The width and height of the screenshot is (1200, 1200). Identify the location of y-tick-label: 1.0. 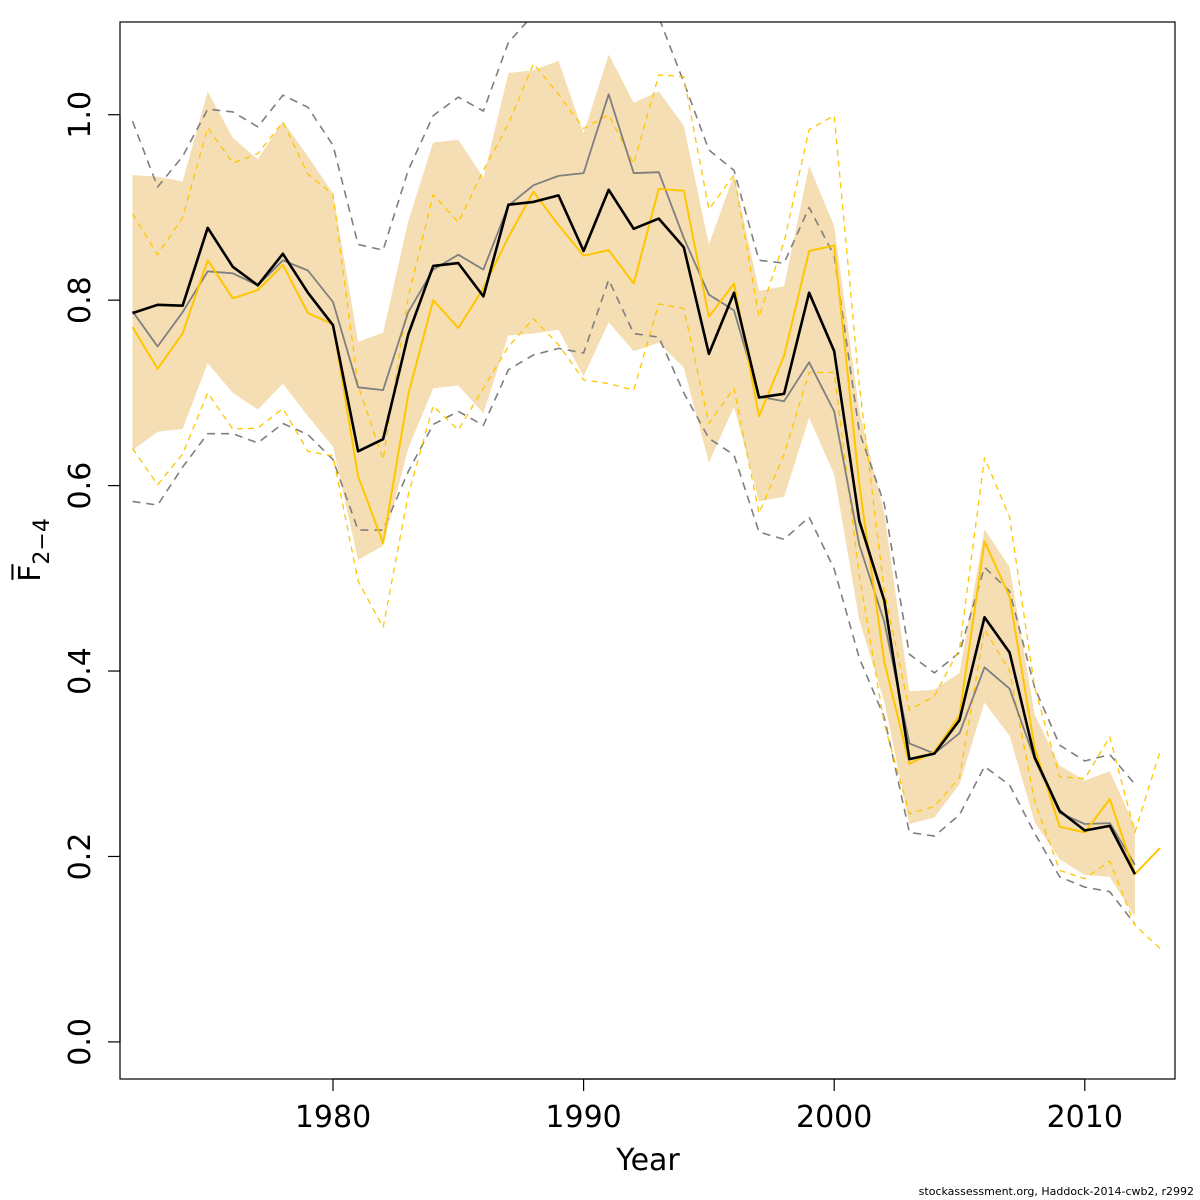
(80, 115).